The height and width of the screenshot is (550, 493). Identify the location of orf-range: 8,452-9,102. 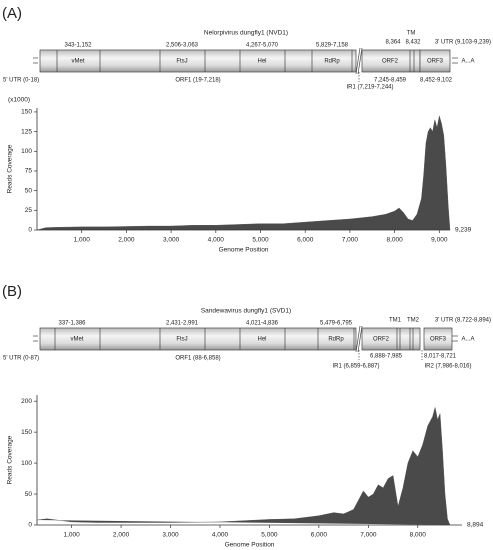
(436, 81).